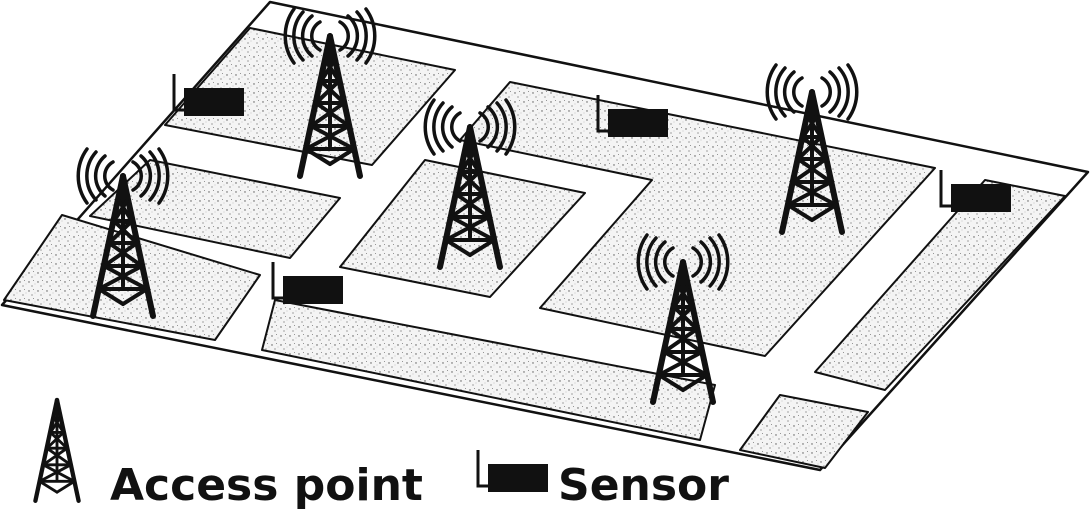 This screenshot has height=512, width=1091. What do you see at coordinates (56, 450) in the screenshot?
I see `cell-tower-icon` at bounding box center [56, 450].